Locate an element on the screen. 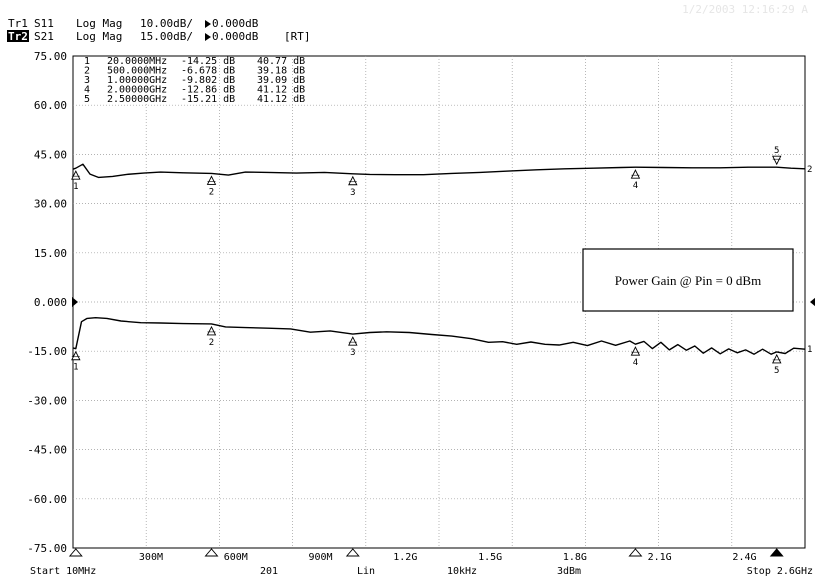 This screenshot has width=815, height=580. x-axis-ticks: 300M 600M 900M 1.2G 1.5G 1.8G 2.1G 2.4G is located at coordinates (448, 557).